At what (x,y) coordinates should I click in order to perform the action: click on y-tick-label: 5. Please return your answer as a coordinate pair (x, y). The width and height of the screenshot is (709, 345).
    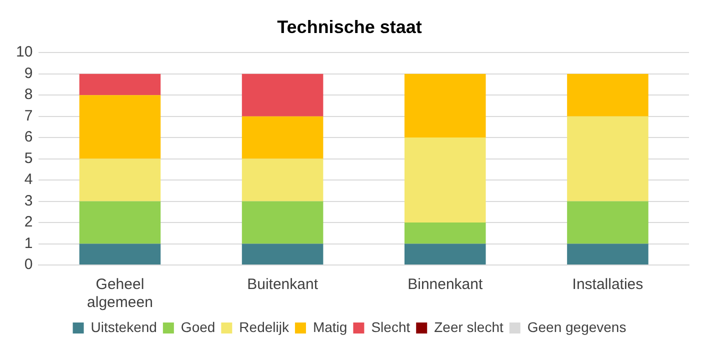
    Looking at the image, I should click on (28, 158).